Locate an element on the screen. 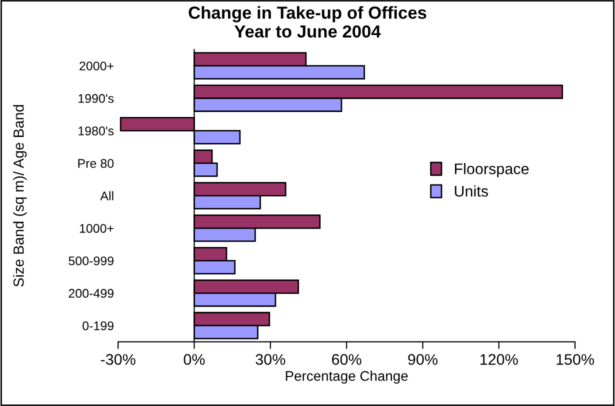  y-tick-label: 200-499 is located at coordinates (91, 293).